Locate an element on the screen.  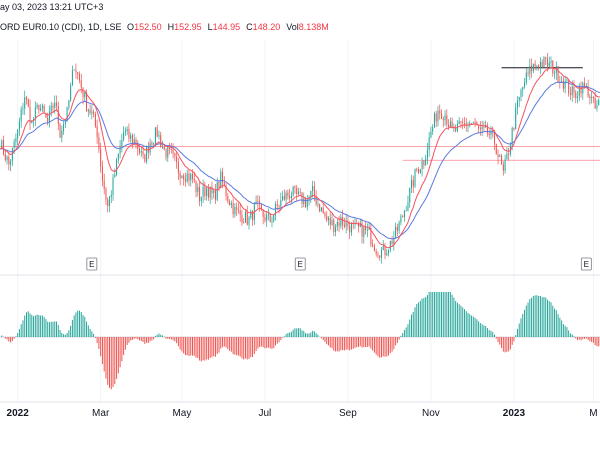
ohlc-value: 148.20 is located at coordinates (266, 27).